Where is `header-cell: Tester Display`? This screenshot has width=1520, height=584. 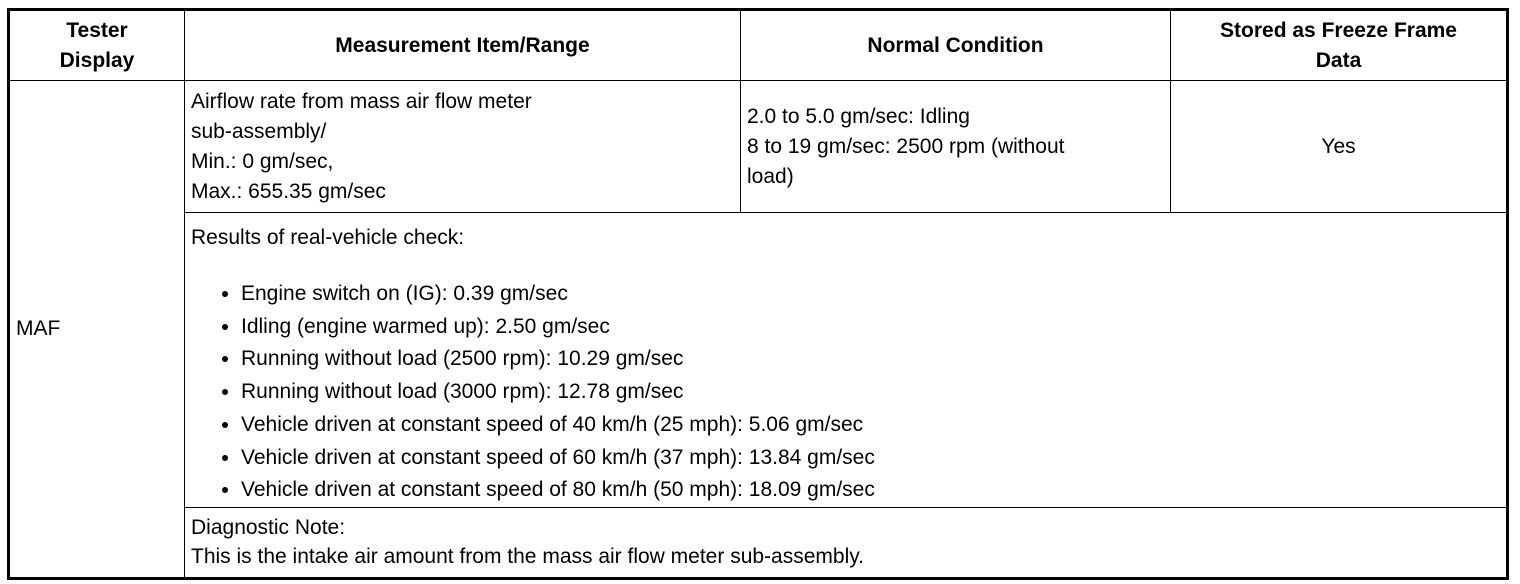
header-cell: Tester Display is located at coordinates (96, 45).